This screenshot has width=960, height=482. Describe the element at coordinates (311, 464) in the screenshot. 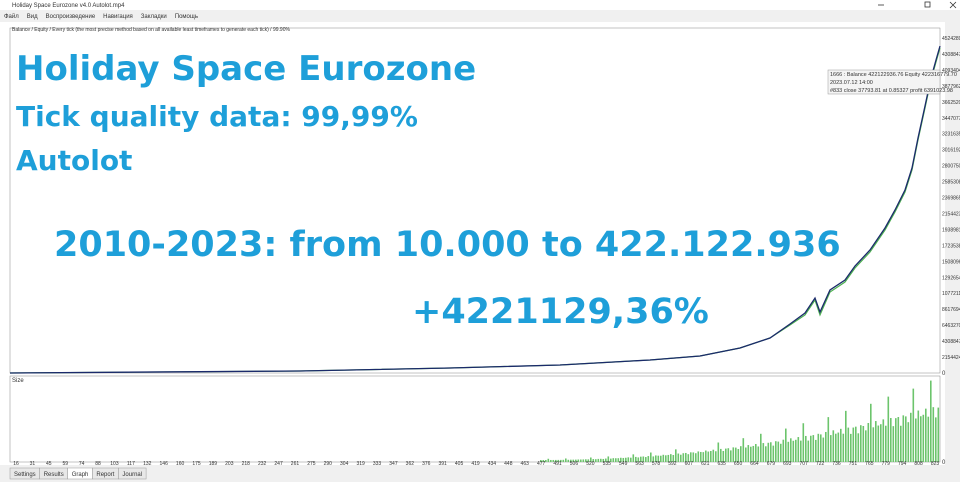

I see `x-tick-label: 275` at that location.